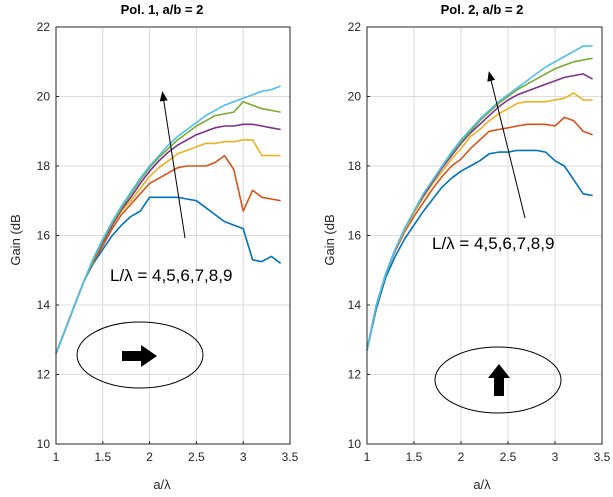 The height and width of the screenshot is (497, 613). I want to click on up-arrow-icon, so click(499, 380).